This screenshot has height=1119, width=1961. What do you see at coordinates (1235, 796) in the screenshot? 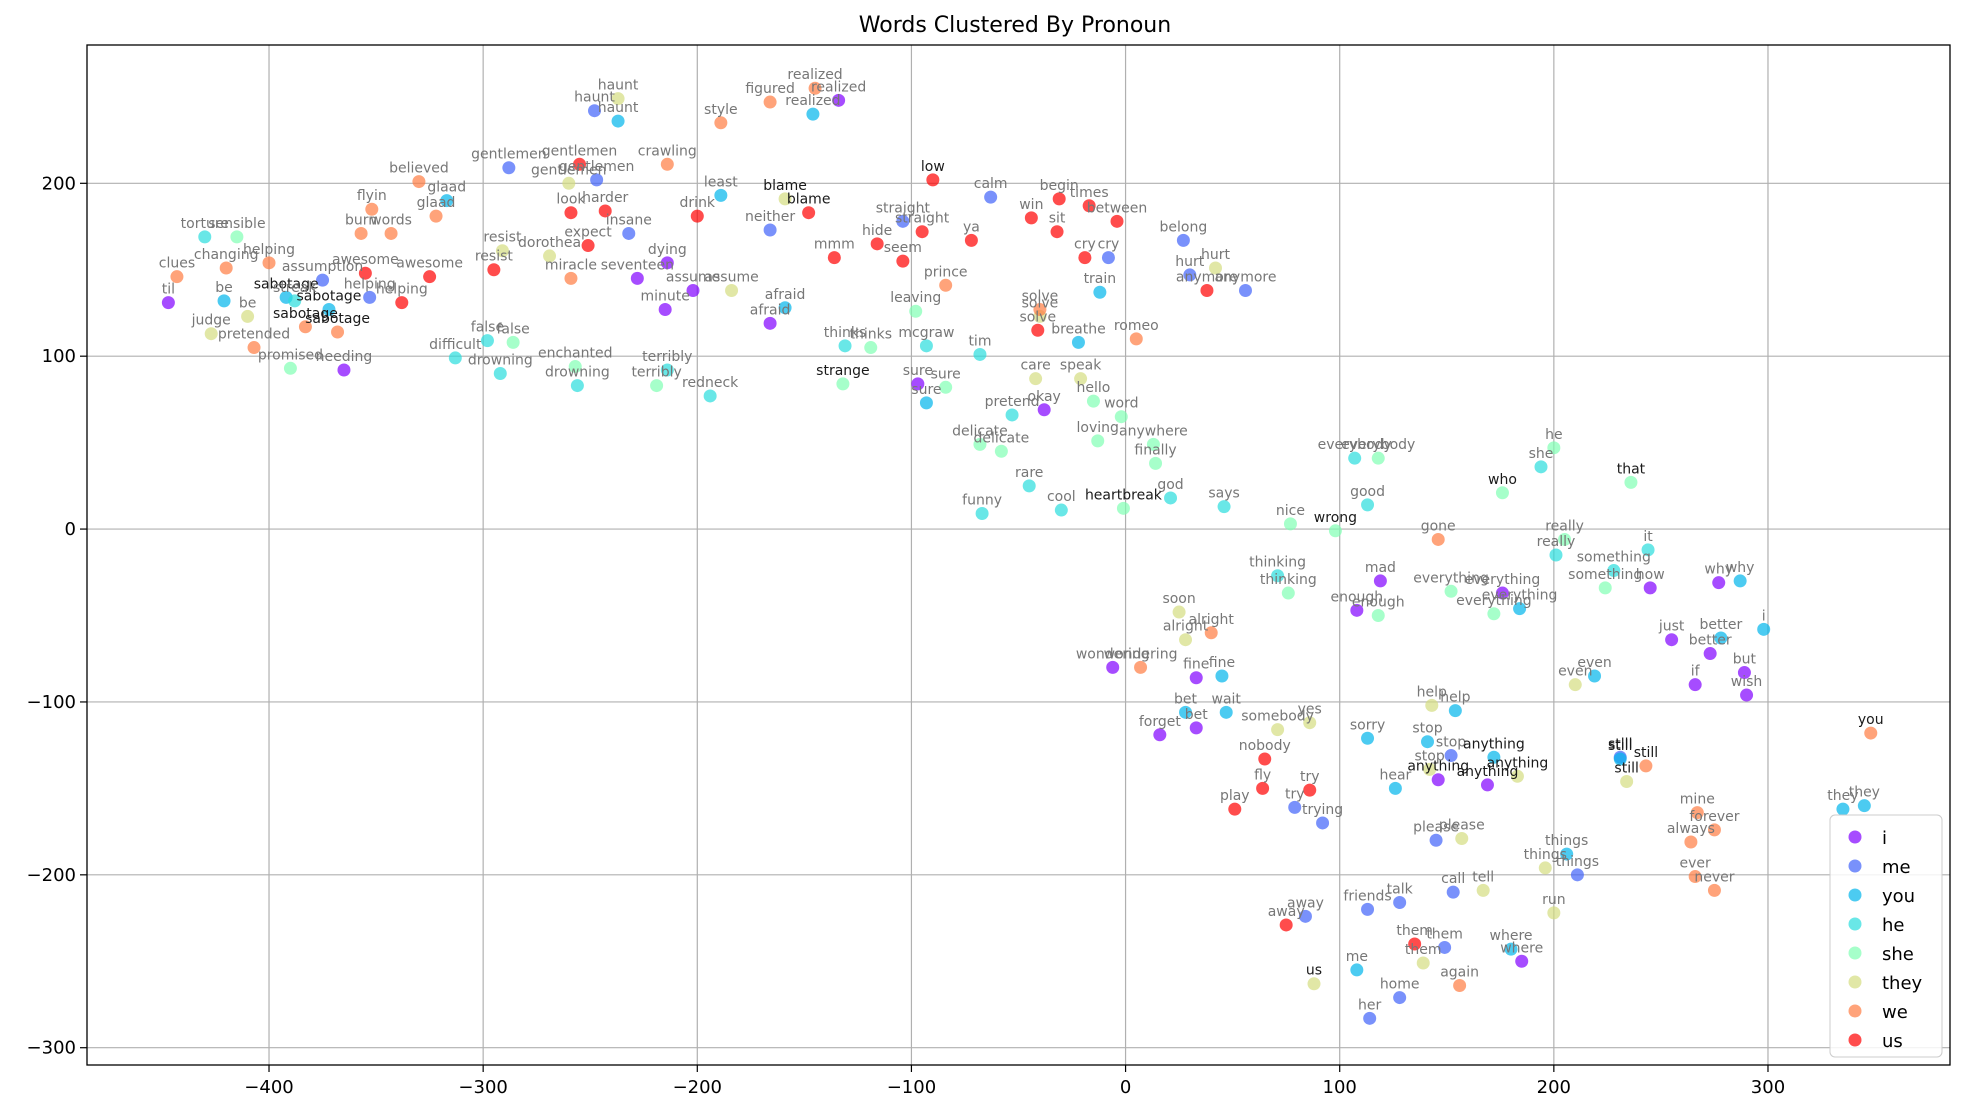
I see `point-label: play` at bounding box center [1235, 796].